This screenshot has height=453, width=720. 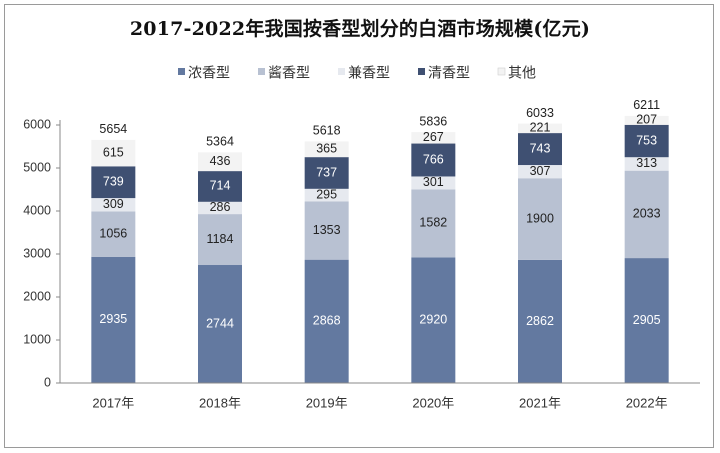 What do you see at coordinates (433, 402) in the screenshot?
I see `x-tick-label: 2020年` at bounding box center [433, 402].